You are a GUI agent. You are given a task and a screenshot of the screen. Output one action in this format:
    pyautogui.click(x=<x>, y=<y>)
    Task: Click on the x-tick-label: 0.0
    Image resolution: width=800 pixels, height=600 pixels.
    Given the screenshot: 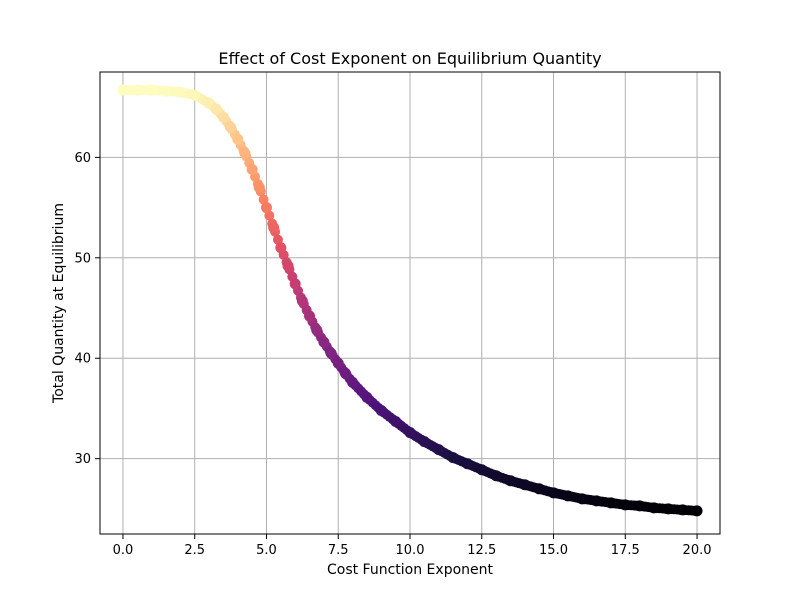 What is the action you would take?
    pyautogui.click(x=123, y=550)
    